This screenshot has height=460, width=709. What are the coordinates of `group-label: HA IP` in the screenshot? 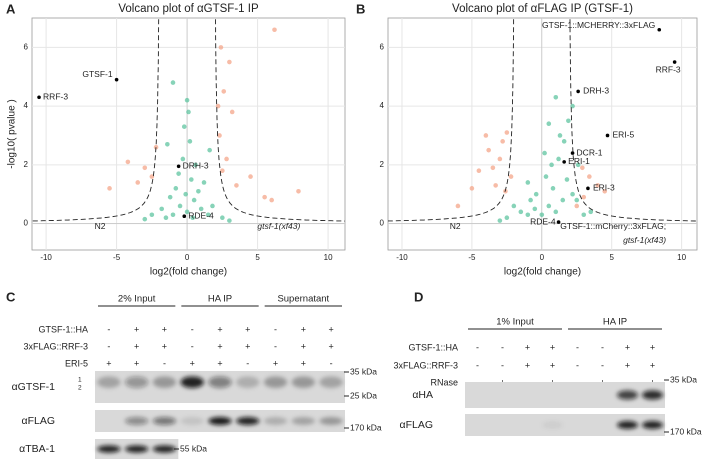 It's located at (615, 322).